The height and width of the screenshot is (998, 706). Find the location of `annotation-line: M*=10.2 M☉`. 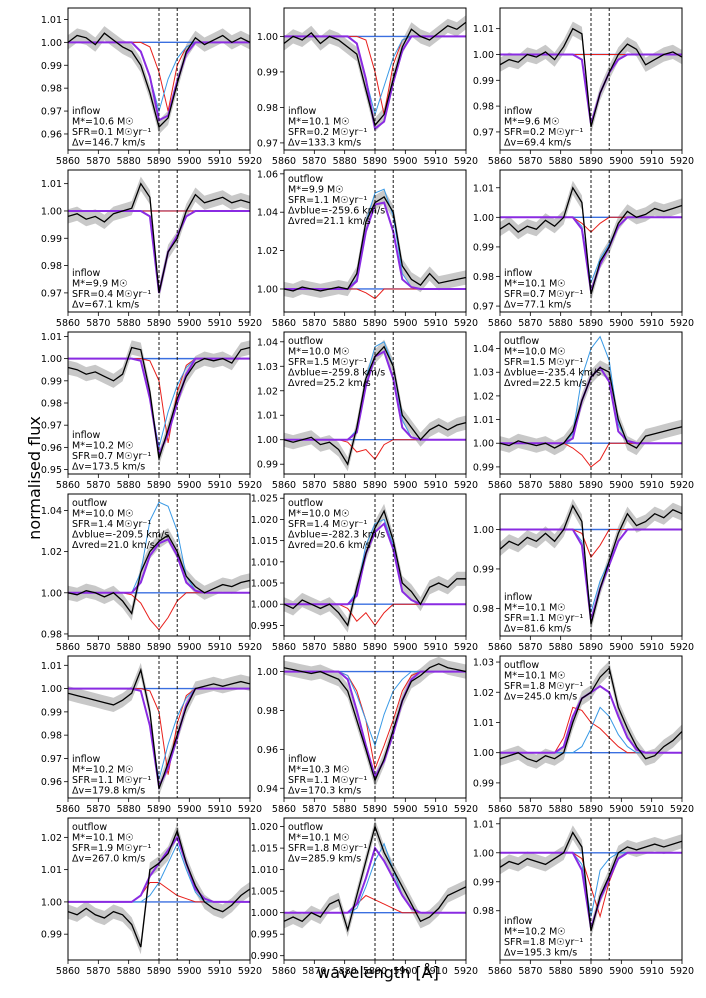

annotation-line: M*=10.2 M☉ is located at coordinates (103, 770).